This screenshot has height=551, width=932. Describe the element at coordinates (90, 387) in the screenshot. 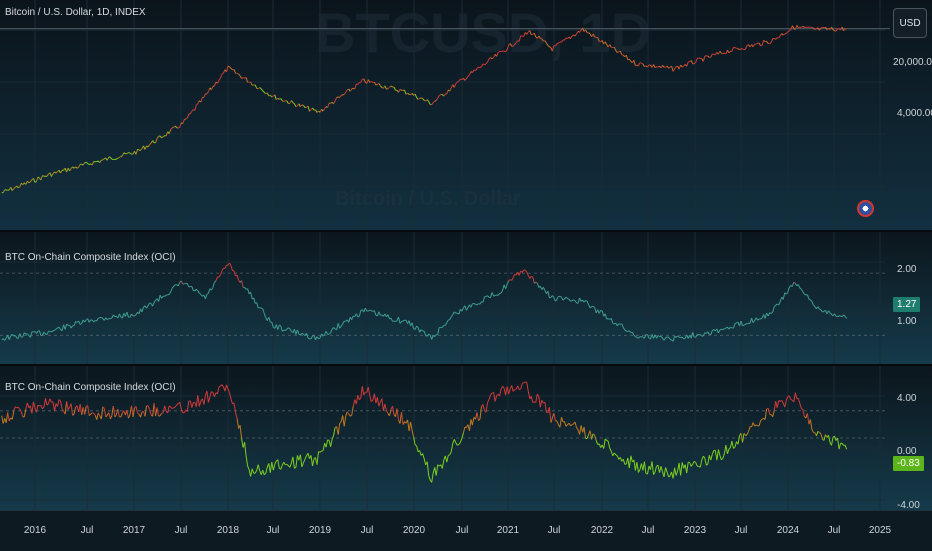

I see `oci2-pane-title: BTC On-Chain Composite Index (OCI)` at that location.